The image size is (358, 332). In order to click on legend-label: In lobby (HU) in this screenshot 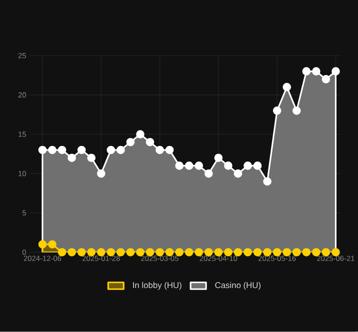, I will do `click(157, 286)`.